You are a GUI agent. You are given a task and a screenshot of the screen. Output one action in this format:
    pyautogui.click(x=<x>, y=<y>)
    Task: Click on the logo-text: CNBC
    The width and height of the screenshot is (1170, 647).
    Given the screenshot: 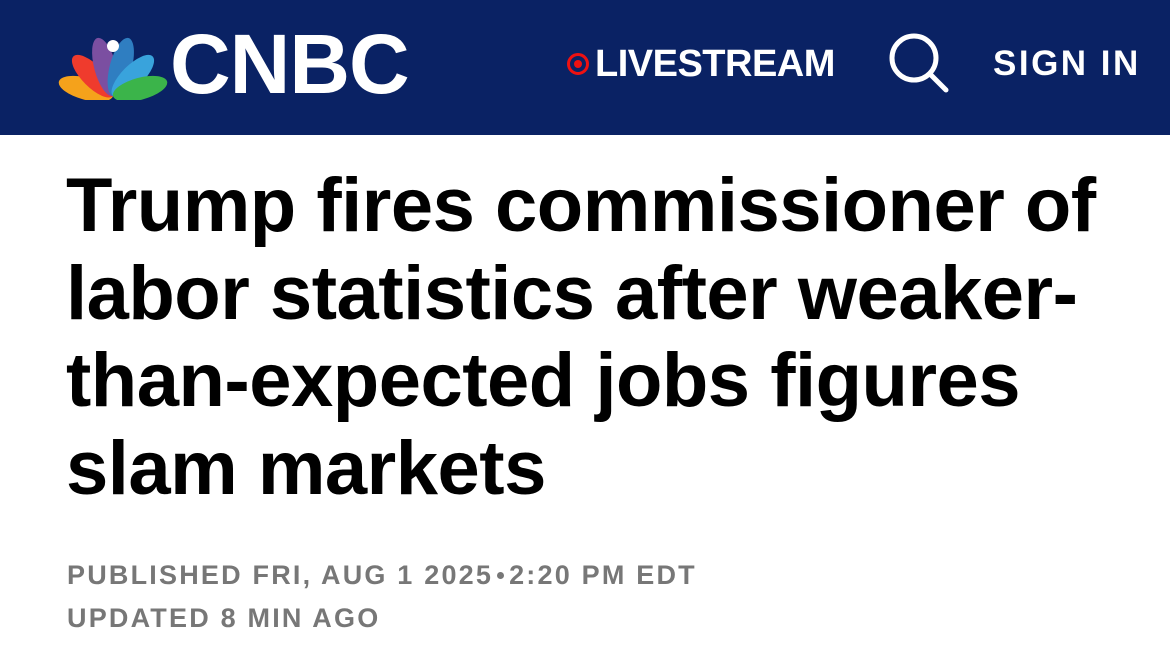 What is the action you would take?
    pyautogui.click(x=290, y=64)
    